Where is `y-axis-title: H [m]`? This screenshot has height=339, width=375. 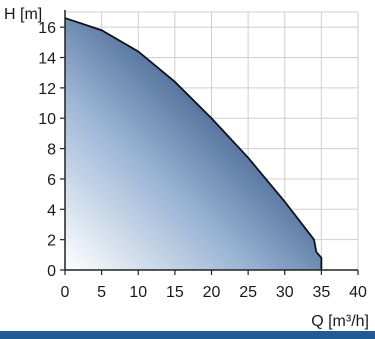
y-axis-title: H [m] is located at coordinates (23, 14).